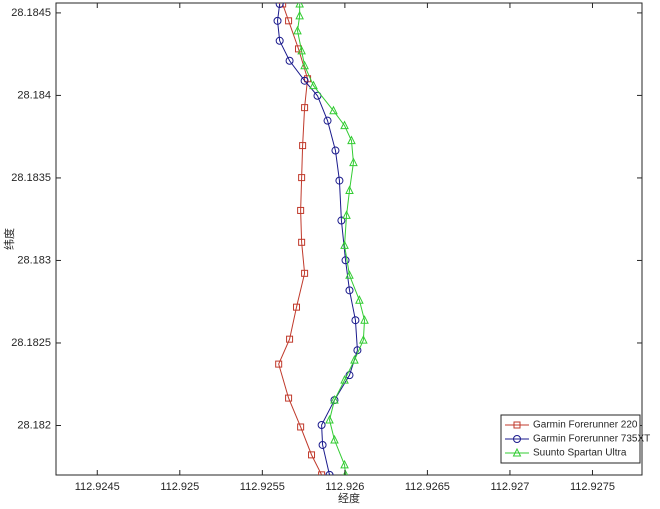 The image size is (660, 509). What do you see at coordinates (580, 453) in the screenshot?
I see `legend-label: Suunto Spartan Ultra` at bounding box center [580, 453].